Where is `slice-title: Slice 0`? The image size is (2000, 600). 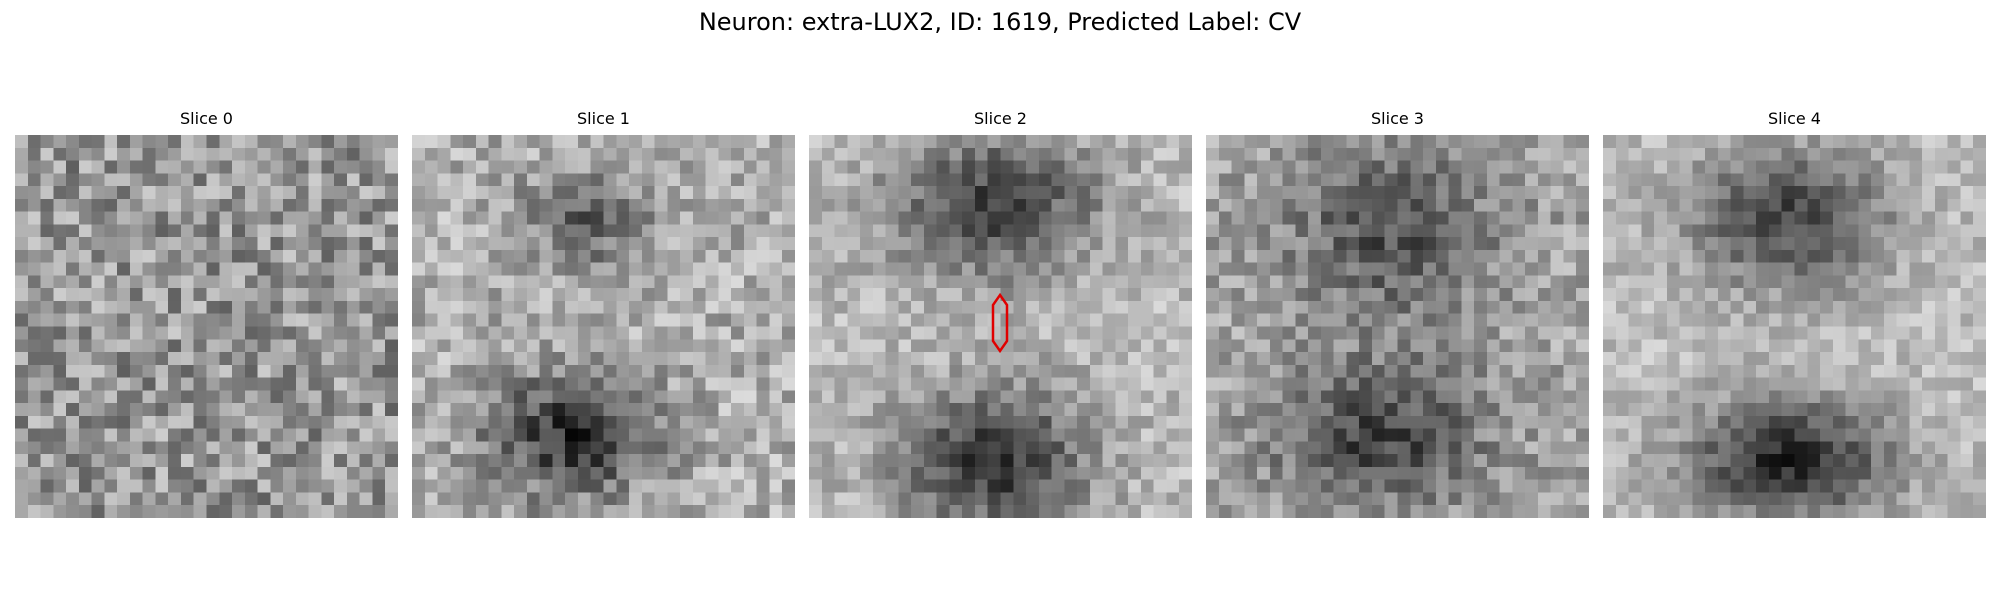 slice-title: Slice 0 is located at coordinates (206, 118).